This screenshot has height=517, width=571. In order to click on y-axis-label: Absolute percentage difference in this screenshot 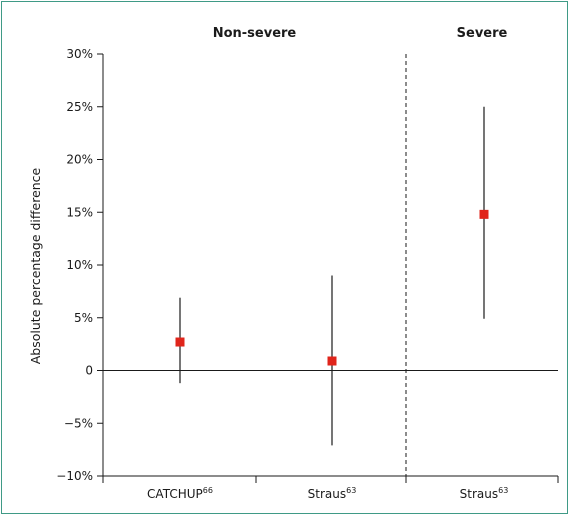, I will do `click(35, 265)`.